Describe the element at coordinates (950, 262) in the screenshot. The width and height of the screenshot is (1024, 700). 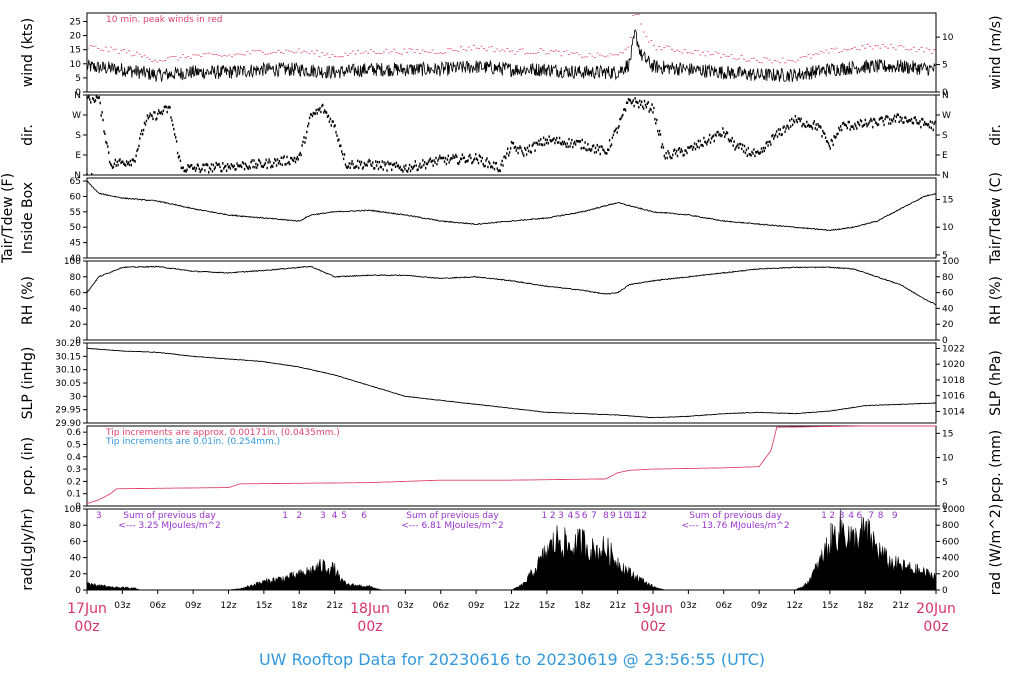
I see `rh-ytick-right: 100` at that location.